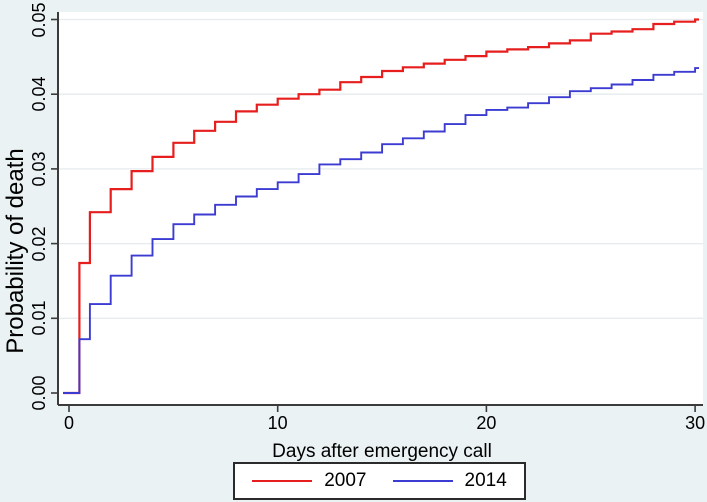 This screenshot has width=707, height=502. What do you see at coordinates (695, 423) in the screenshot?
I see `x-tick-label: 30` at bounding box center [695, 423].